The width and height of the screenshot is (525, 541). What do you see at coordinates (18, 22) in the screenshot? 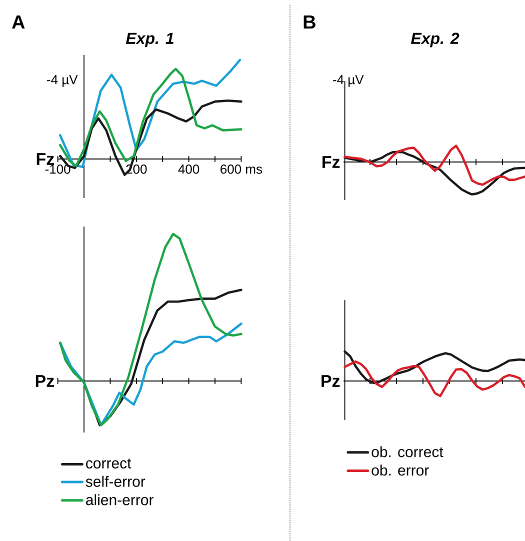
I see `text: A` at bounding box center [18, 22].